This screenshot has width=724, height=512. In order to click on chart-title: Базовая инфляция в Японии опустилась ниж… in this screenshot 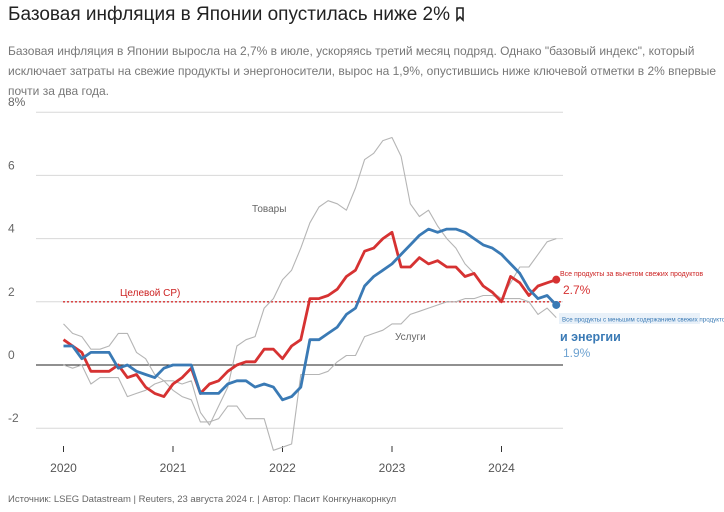, I will do `click(236, 15)`.